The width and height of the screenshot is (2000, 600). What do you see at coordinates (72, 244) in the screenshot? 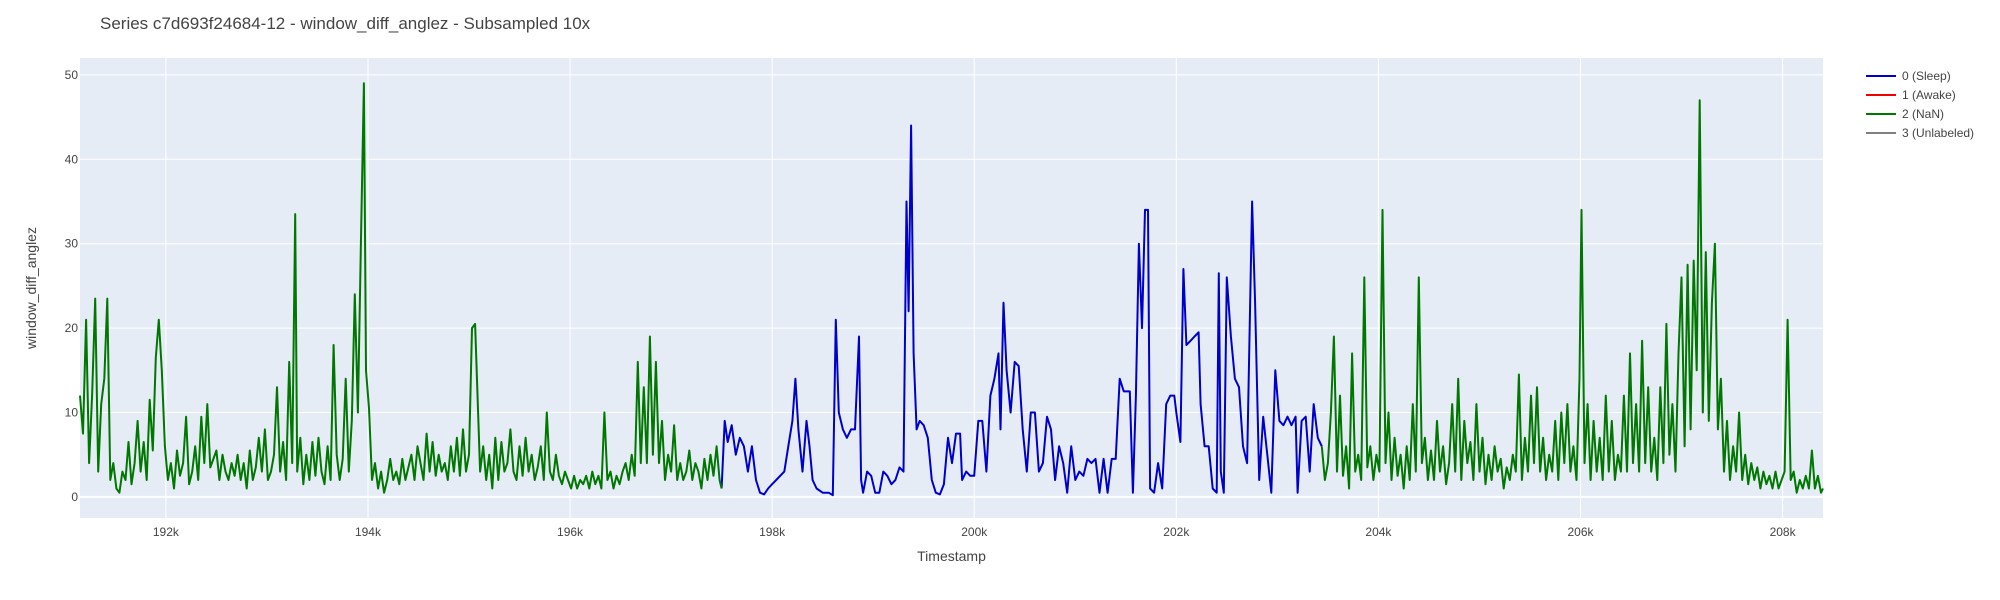
I see `y-tick-label: 30` at bounding box center [72, 244].